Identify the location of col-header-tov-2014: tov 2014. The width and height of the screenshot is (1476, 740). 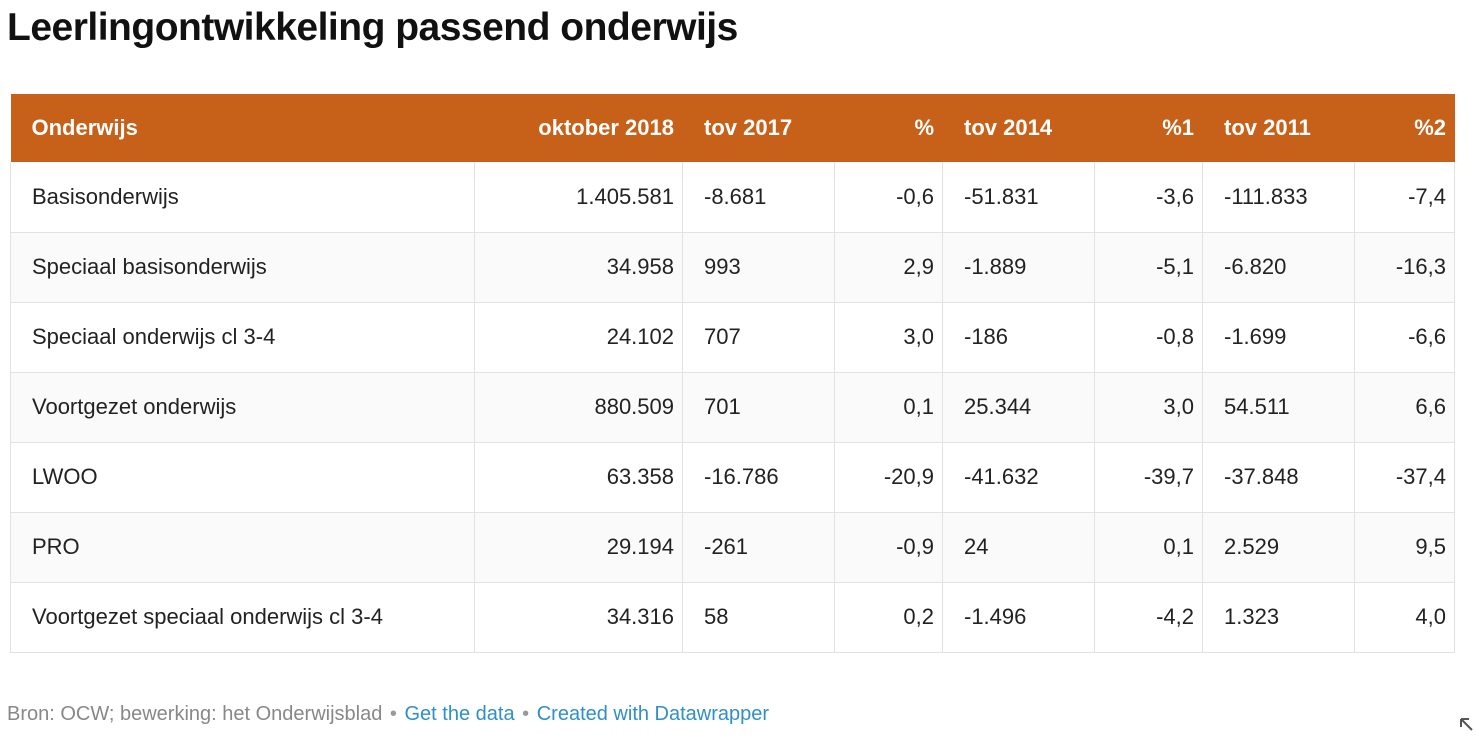
(1018, 128).